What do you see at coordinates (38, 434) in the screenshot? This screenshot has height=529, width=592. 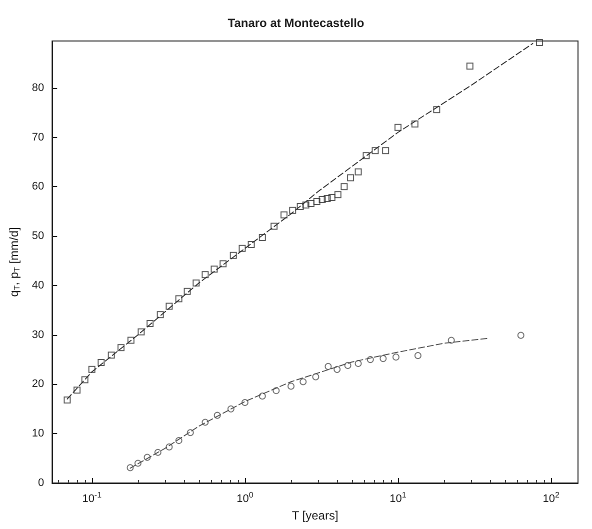 I see `y-tick-label: 10` at bounding box center [38, 434].